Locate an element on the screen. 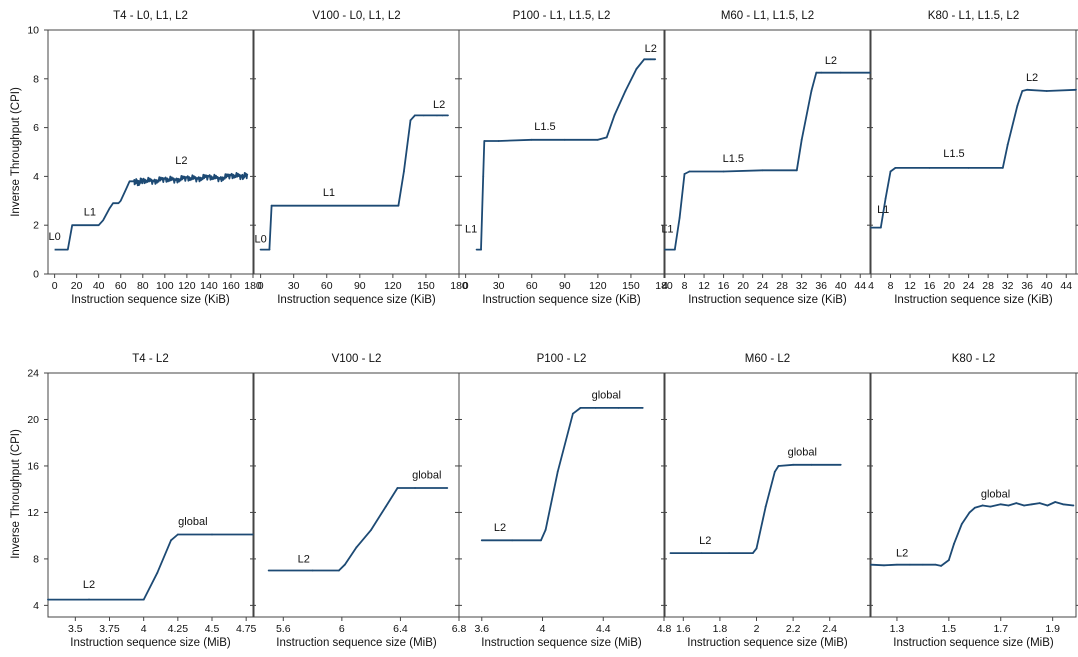 This screenshot has height=657, width=1078. y-axis-label-top: Inverse Throughput (CPI) is located at coordinates (16, 152).